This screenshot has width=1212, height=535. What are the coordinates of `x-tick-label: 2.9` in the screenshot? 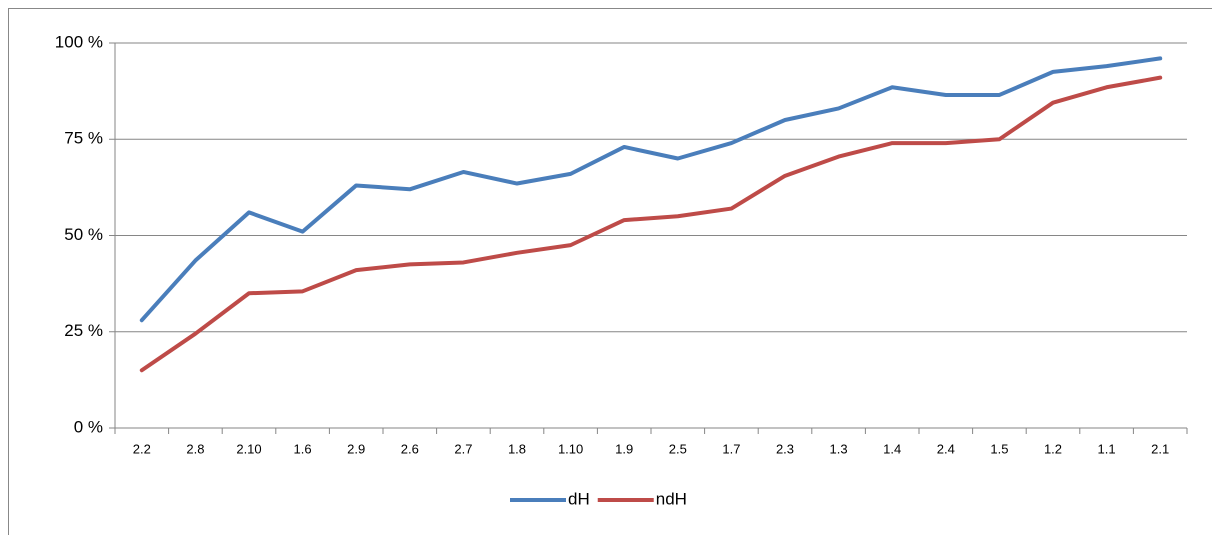 It's located at (356, 448).